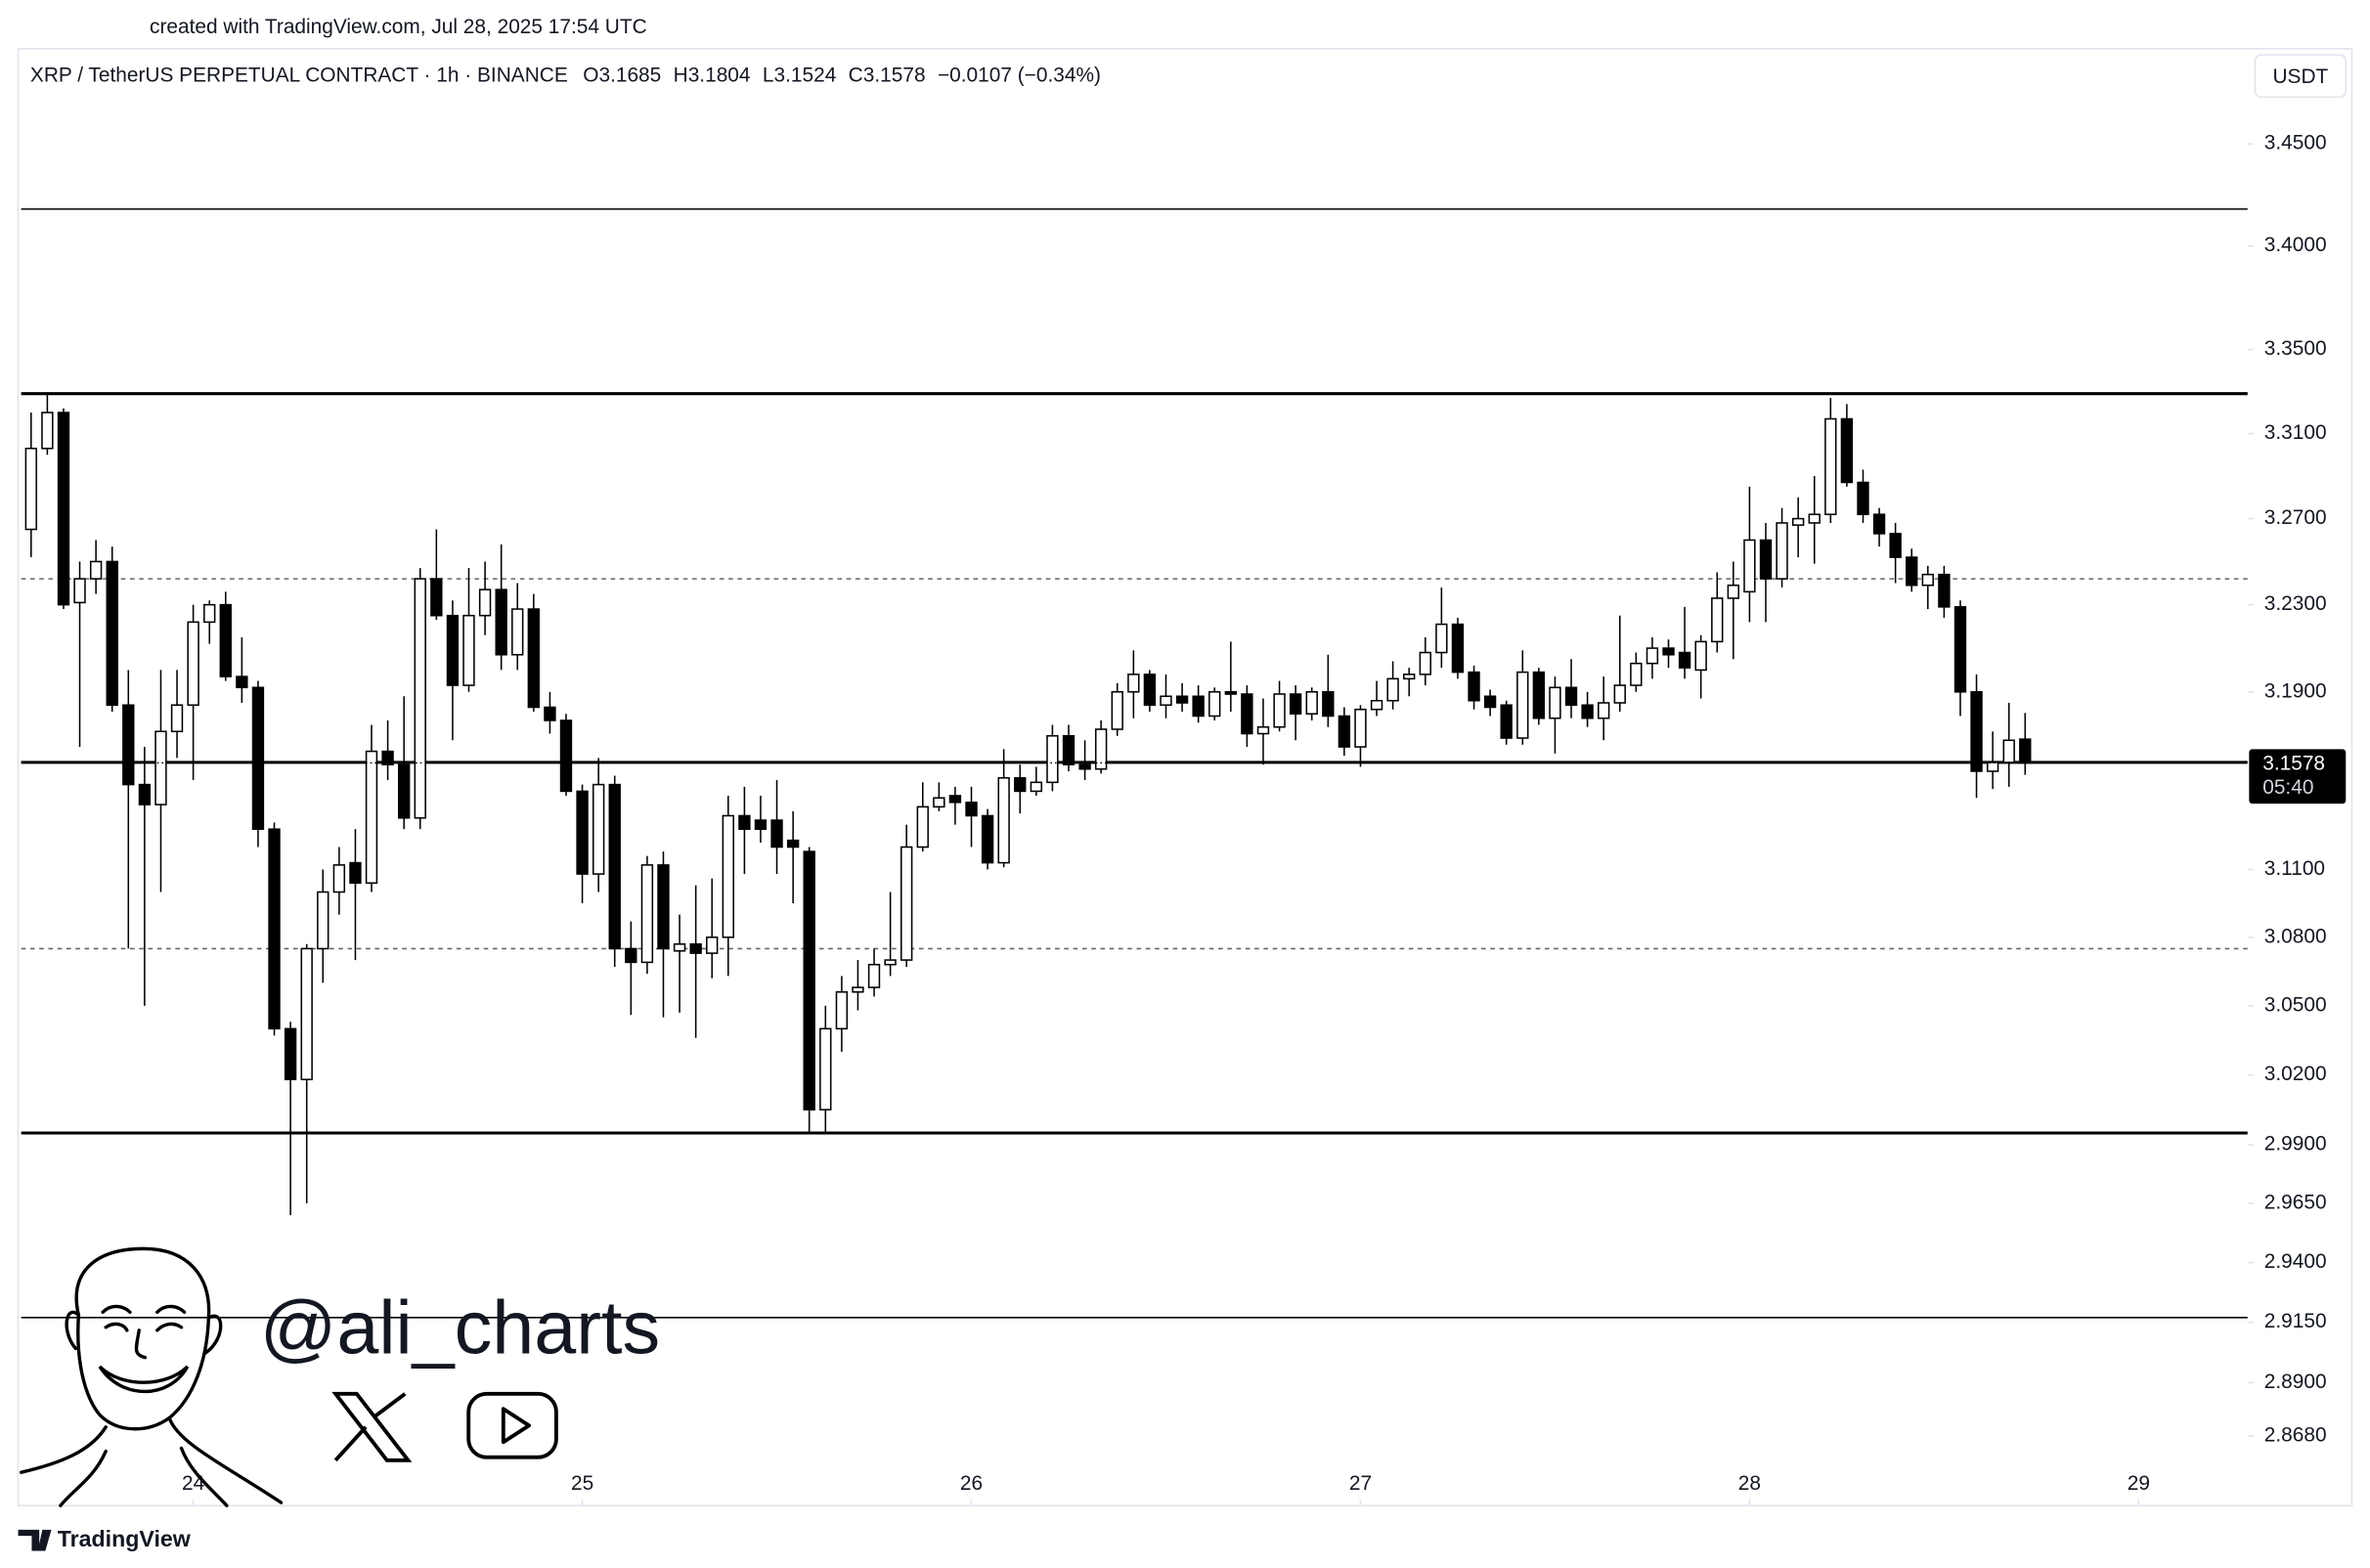 This screenshot has width=2370, height=1568. What do you see at coordinates (805, 75) in the screenshot?
I see `ohlc-value: 3.1524` at bounding box center [805, 75].